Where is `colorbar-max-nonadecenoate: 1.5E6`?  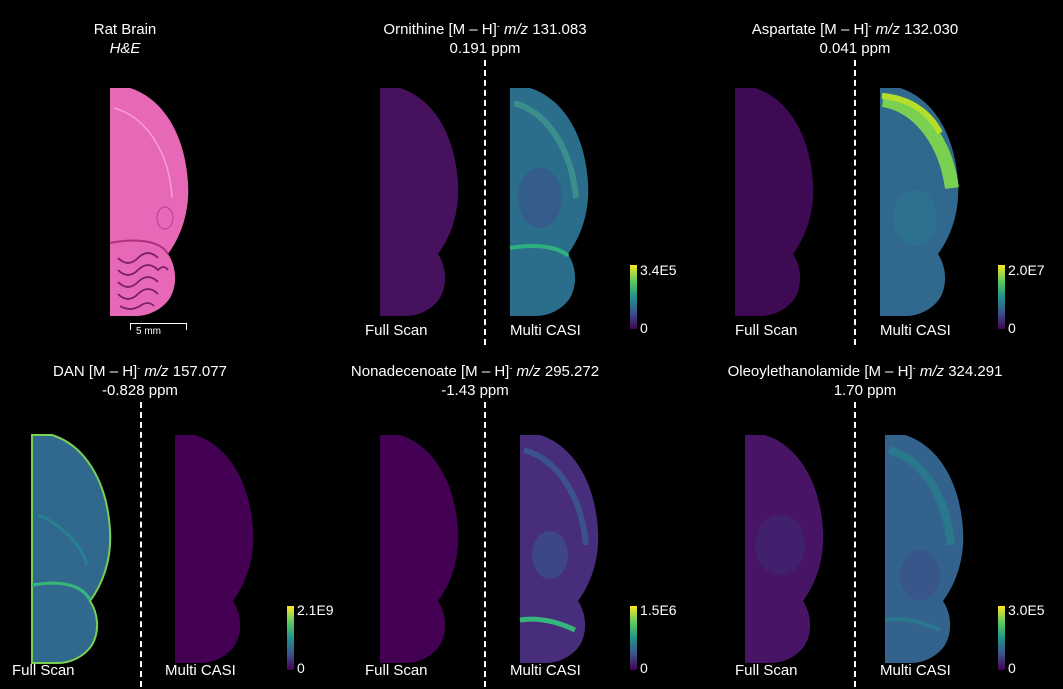 colorbar-max-nonadecenoate: 1.5E6 is located at coordinates (658, 610).